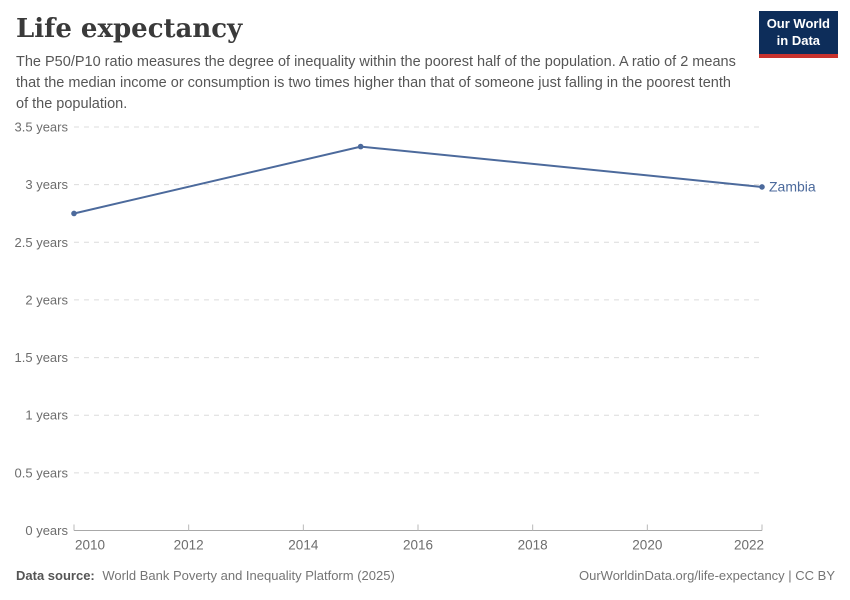 This screenshot has width=850, height=600. I want to click on x-axis-tick-label: 2020, so click(647, 545).